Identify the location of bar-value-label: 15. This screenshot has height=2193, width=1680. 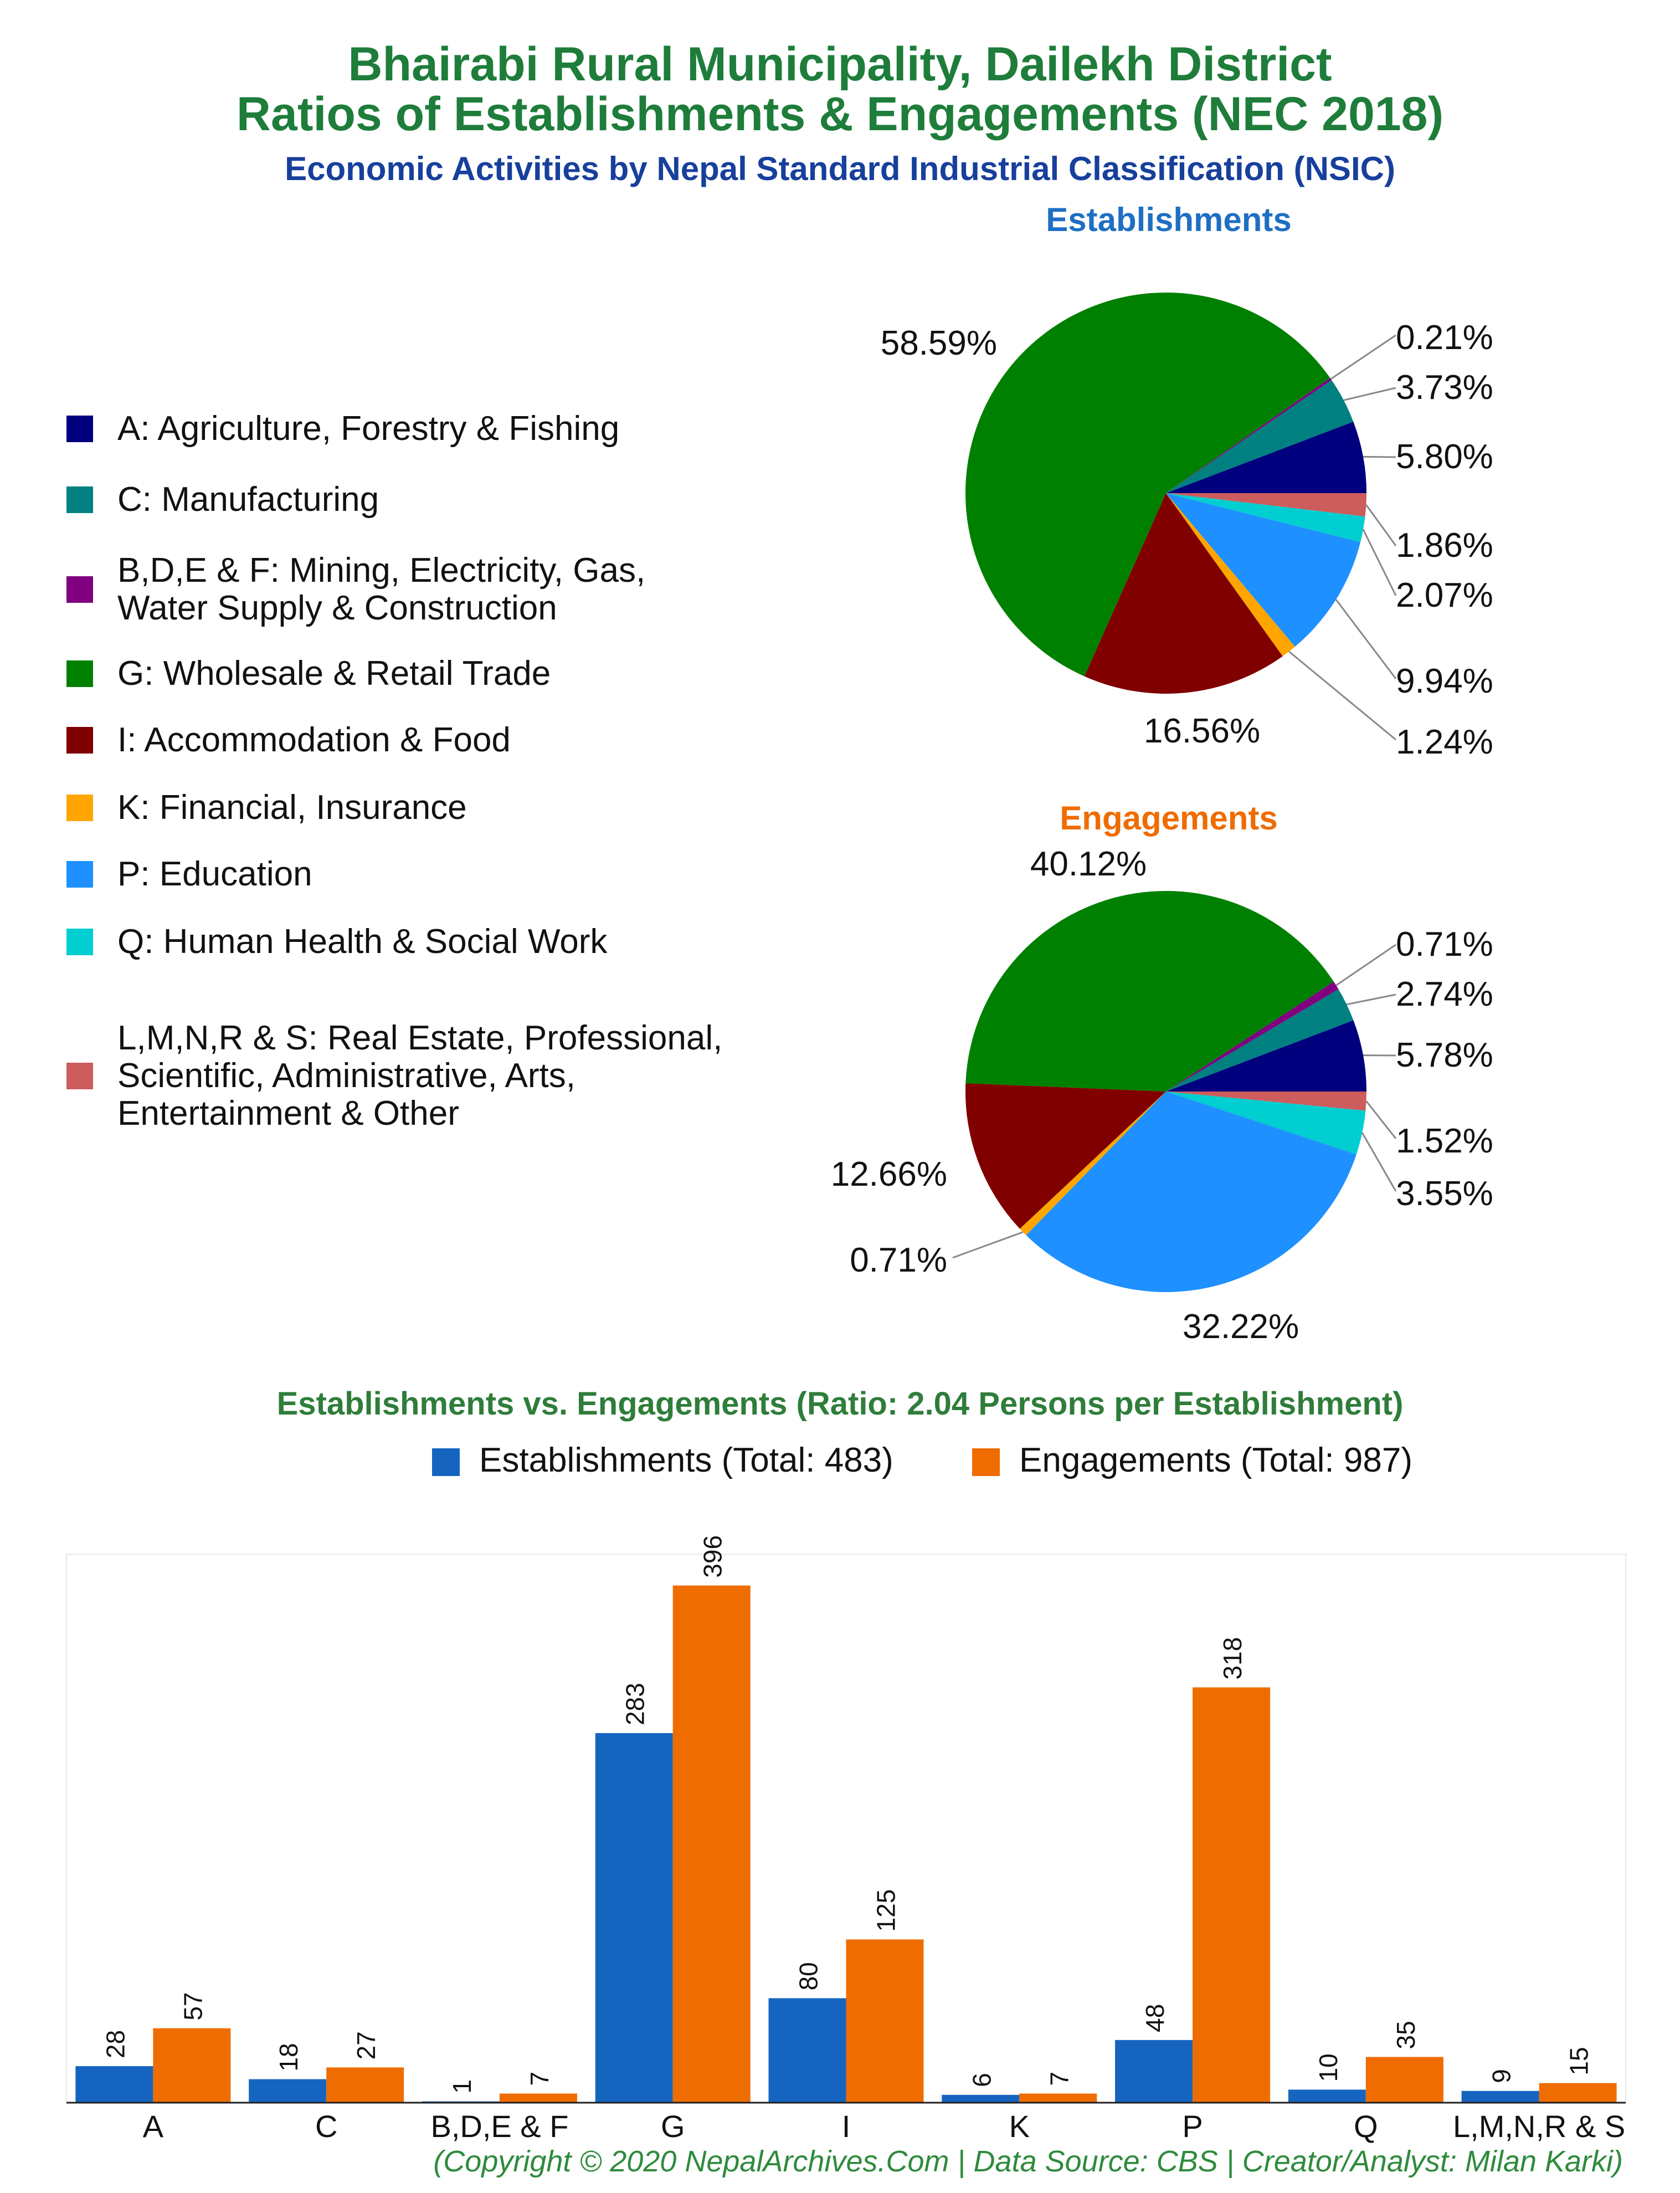
(1579, 2061).